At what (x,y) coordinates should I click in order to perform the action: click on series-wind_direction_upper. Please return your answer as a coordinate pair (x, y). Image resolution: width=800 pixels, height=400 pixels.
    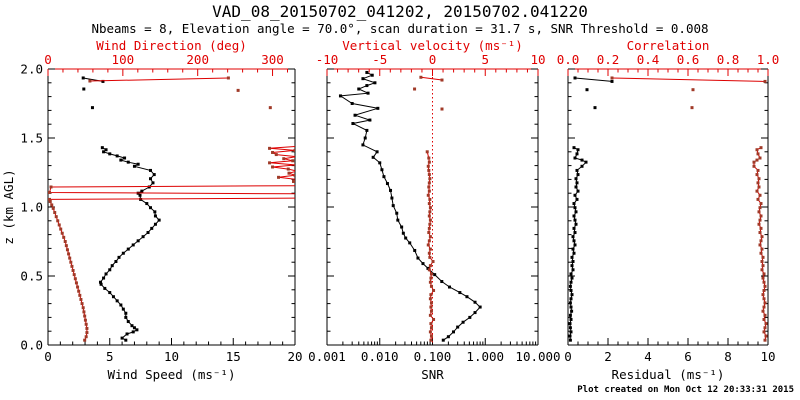
    Looking at the image, I should click on (159, 79).